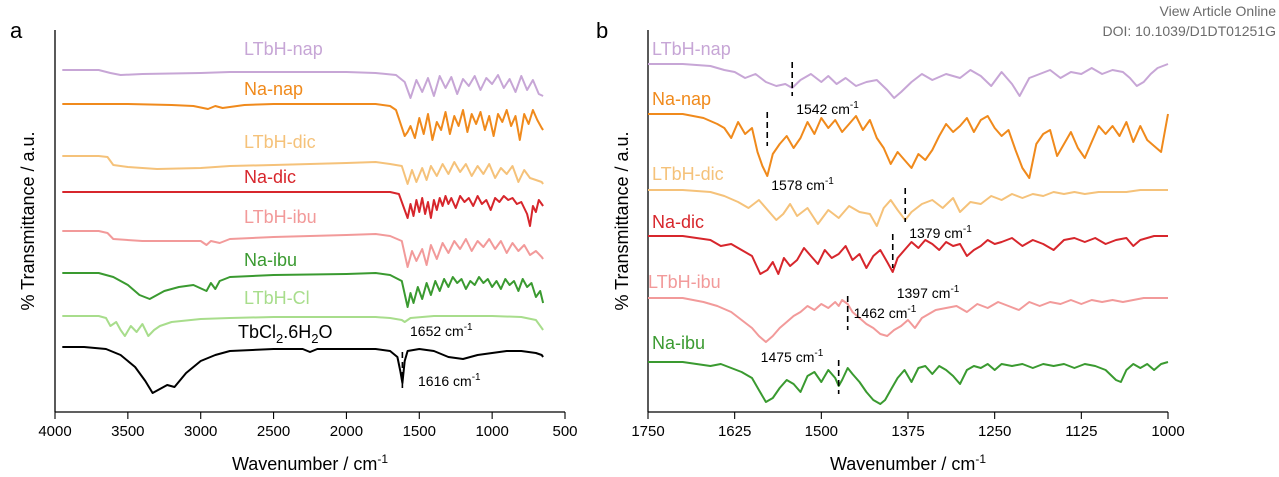  Describe the element at coordinates (310, 463) in the screenshot. I see `panel-a-x-title: Wavenumber / cm-1` at that location.